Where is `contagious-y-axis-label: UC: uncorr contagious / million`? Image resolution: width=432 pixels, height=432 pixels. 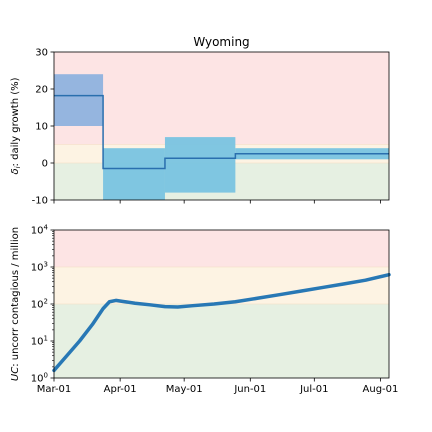
contagious-y-axis-label: UC: uncorr contagious / million is located at coordinates (15, 304).